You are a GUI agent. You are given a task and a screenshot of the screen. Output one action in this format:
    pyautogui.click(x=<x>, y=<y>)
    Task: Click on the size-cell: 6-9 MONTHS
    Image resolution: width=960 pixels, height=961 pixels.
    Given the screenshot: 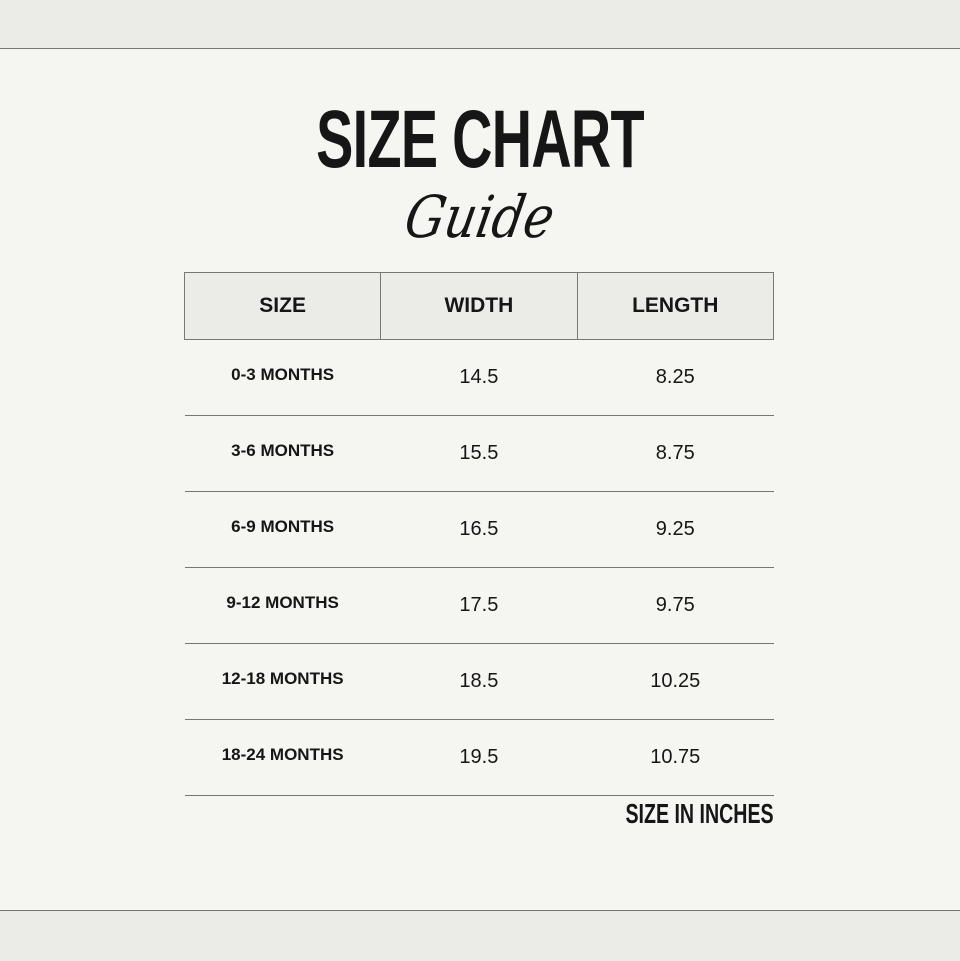 What is the action you would take?
    pyautogui.click(x=282, y=529)
    